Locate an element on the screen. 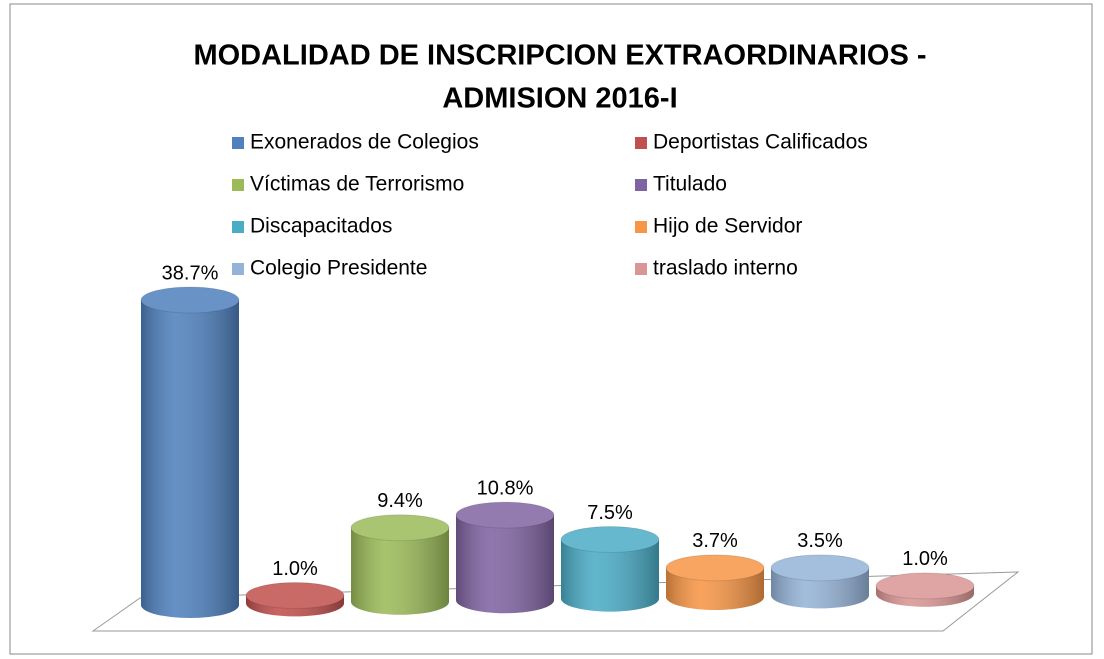  legend-label: Discapacitados is located at coordinates (321, 226).